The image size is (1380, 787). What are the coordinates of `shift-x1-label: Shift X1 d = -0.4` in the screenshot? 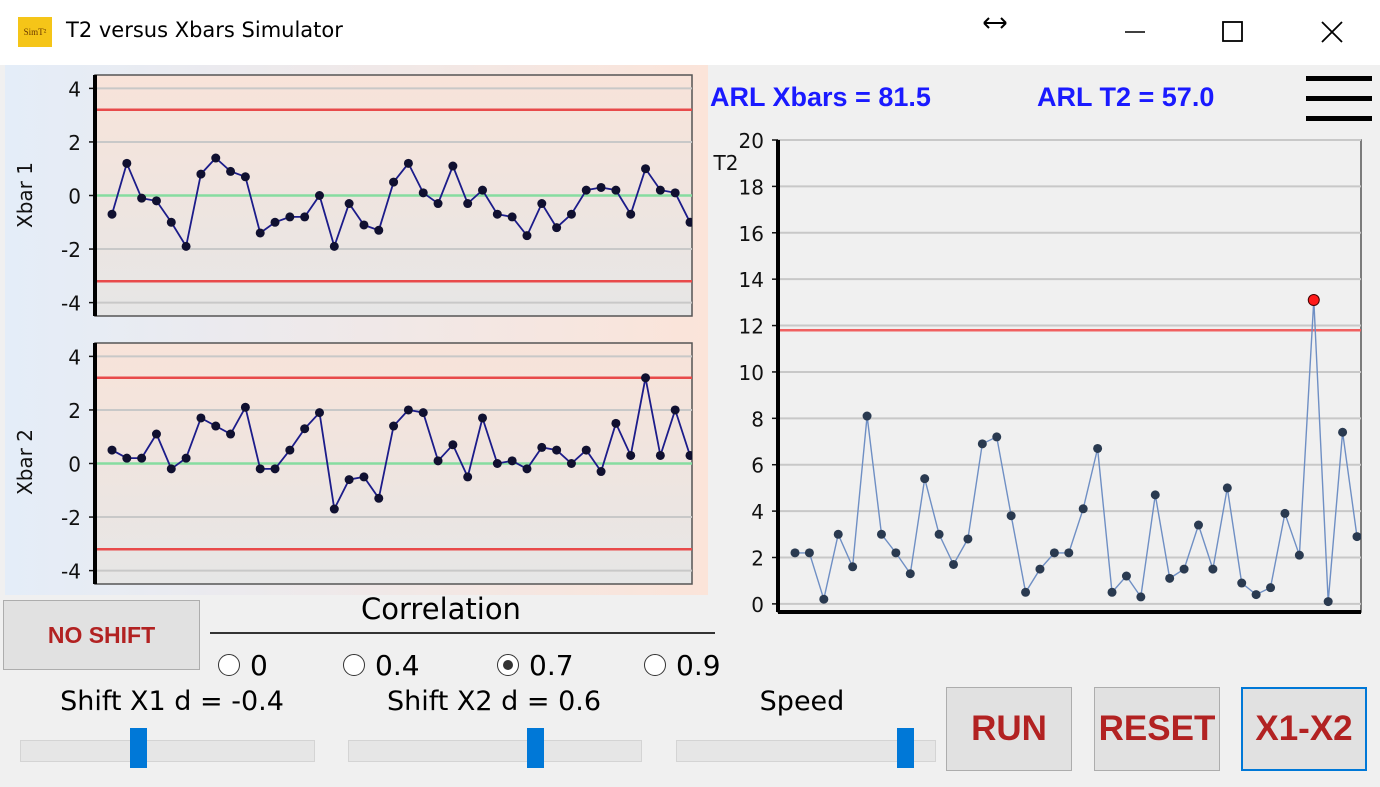 It's located at (172, 701).